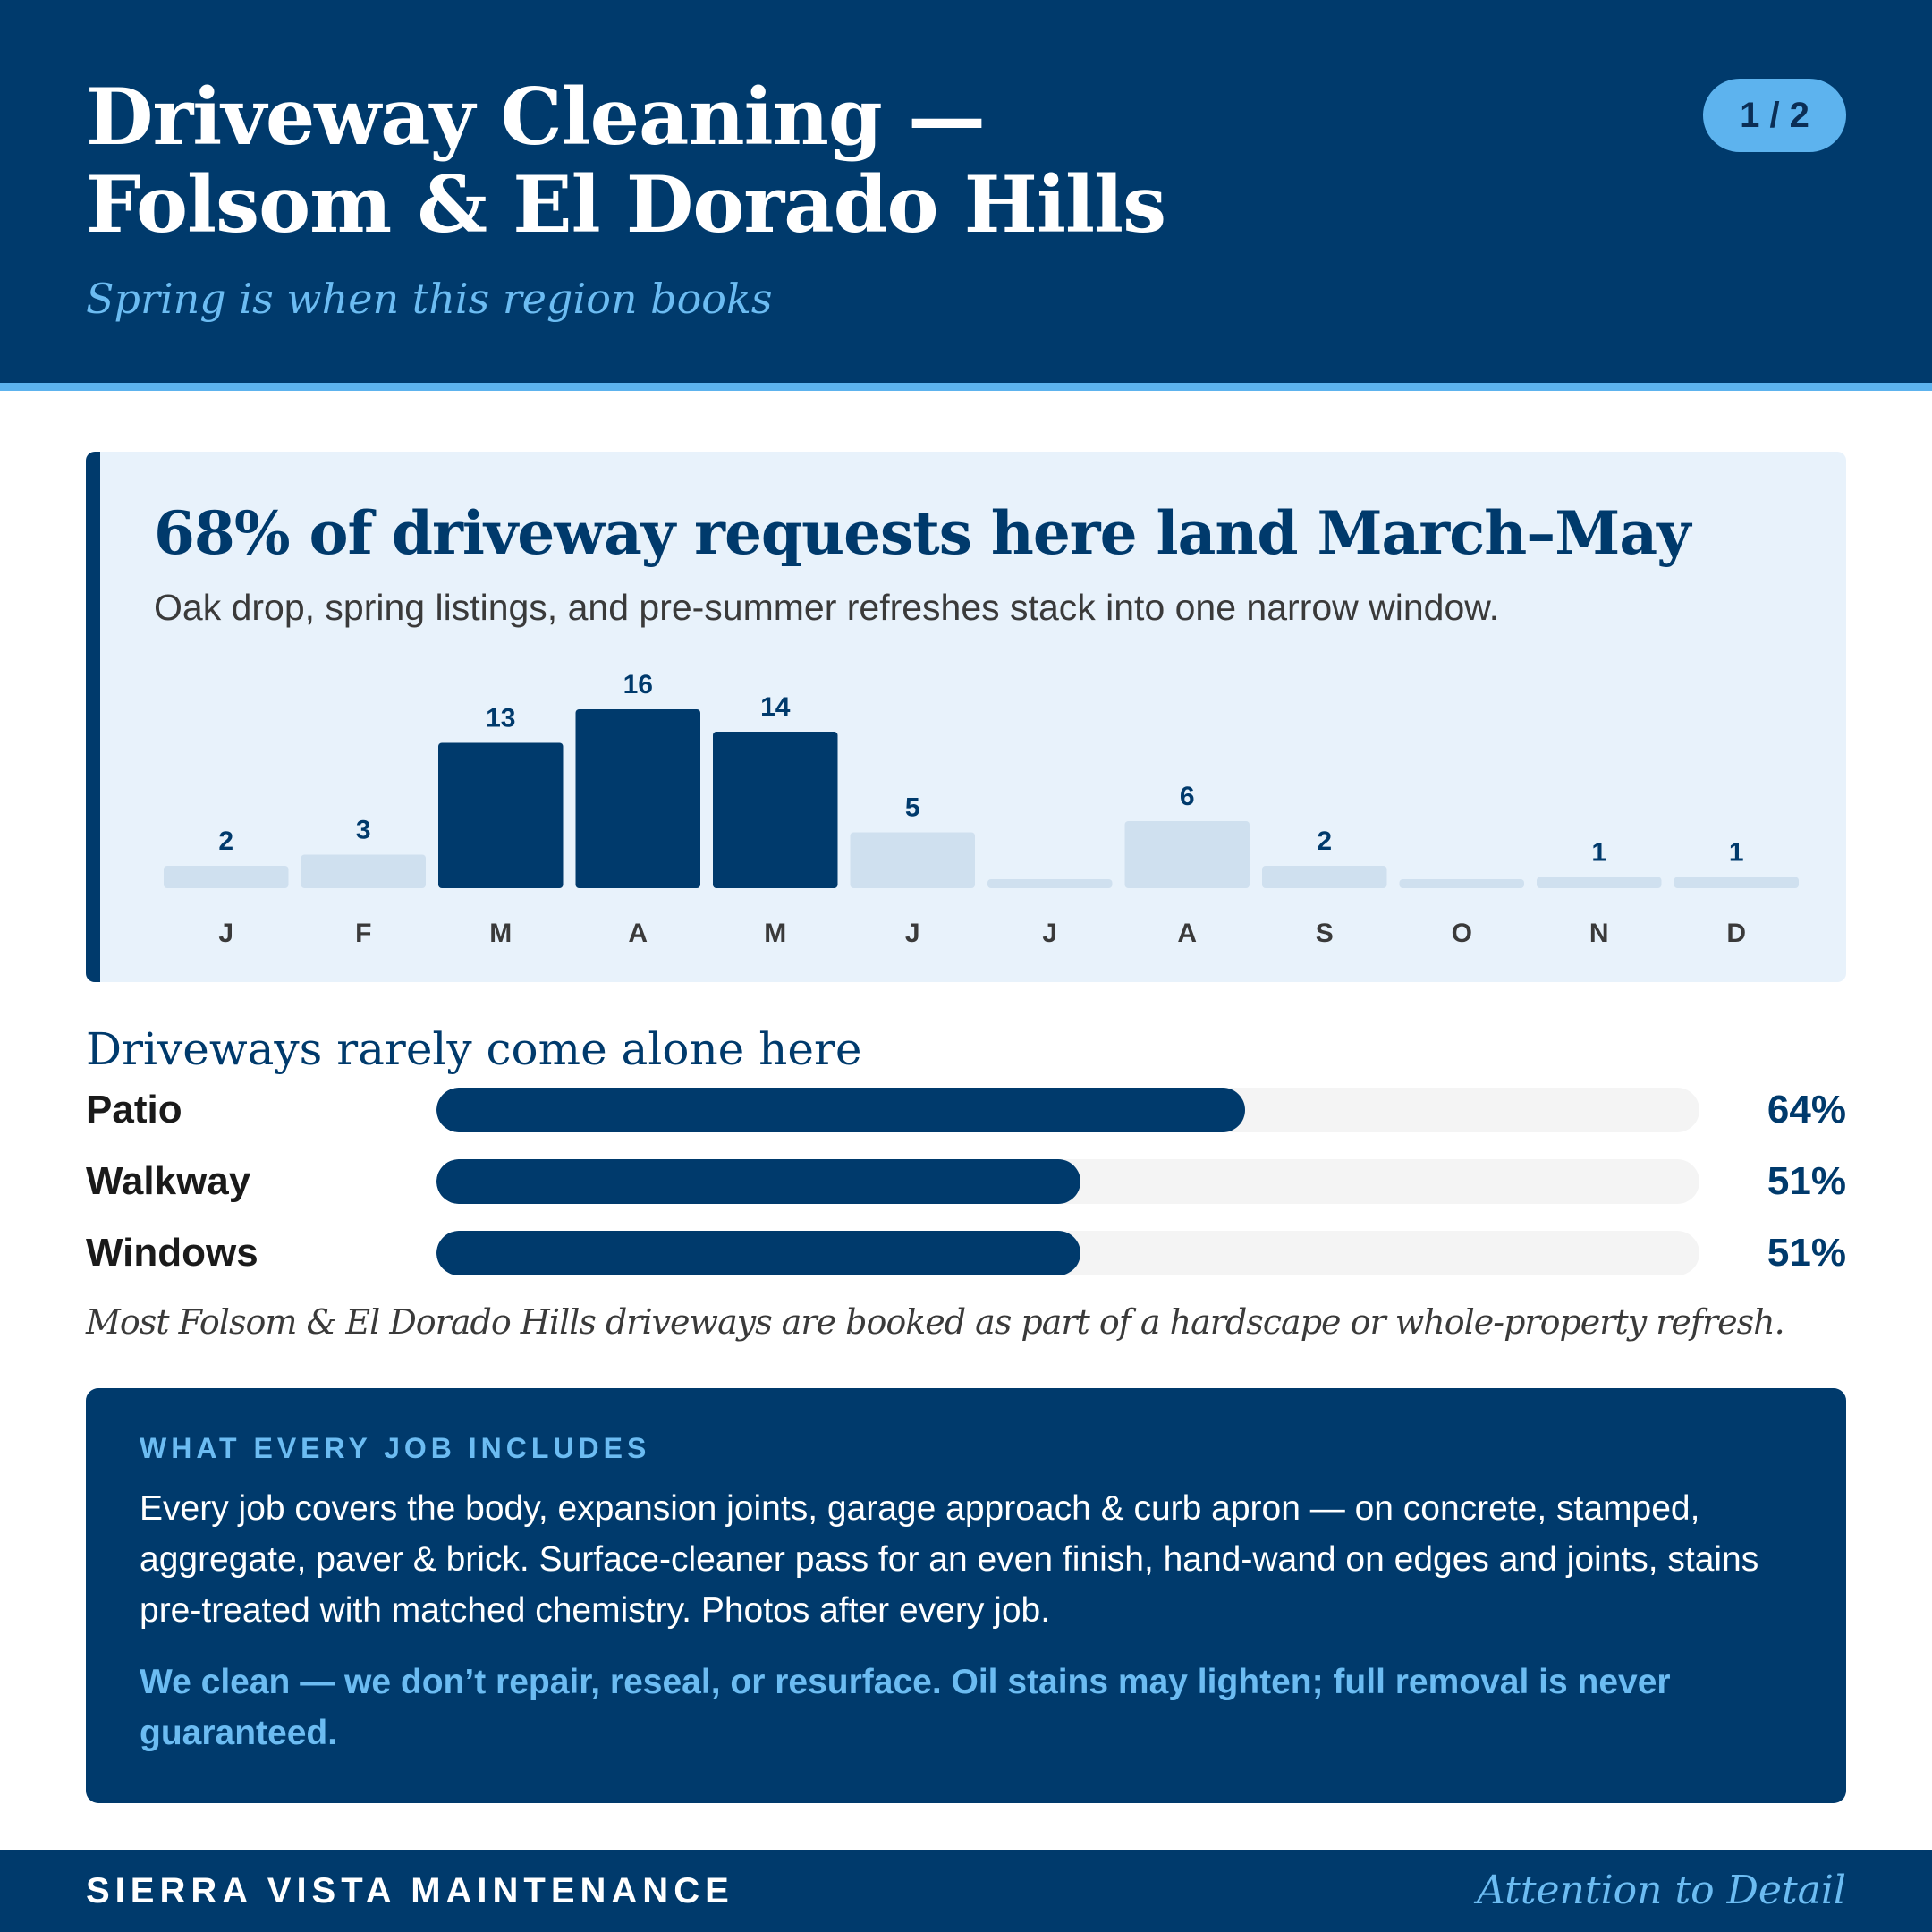  What do you see at coordinates (1599, 933) in the screenshot?
I see `month-tick-label-10: N` at bounding box center [1599, 933].